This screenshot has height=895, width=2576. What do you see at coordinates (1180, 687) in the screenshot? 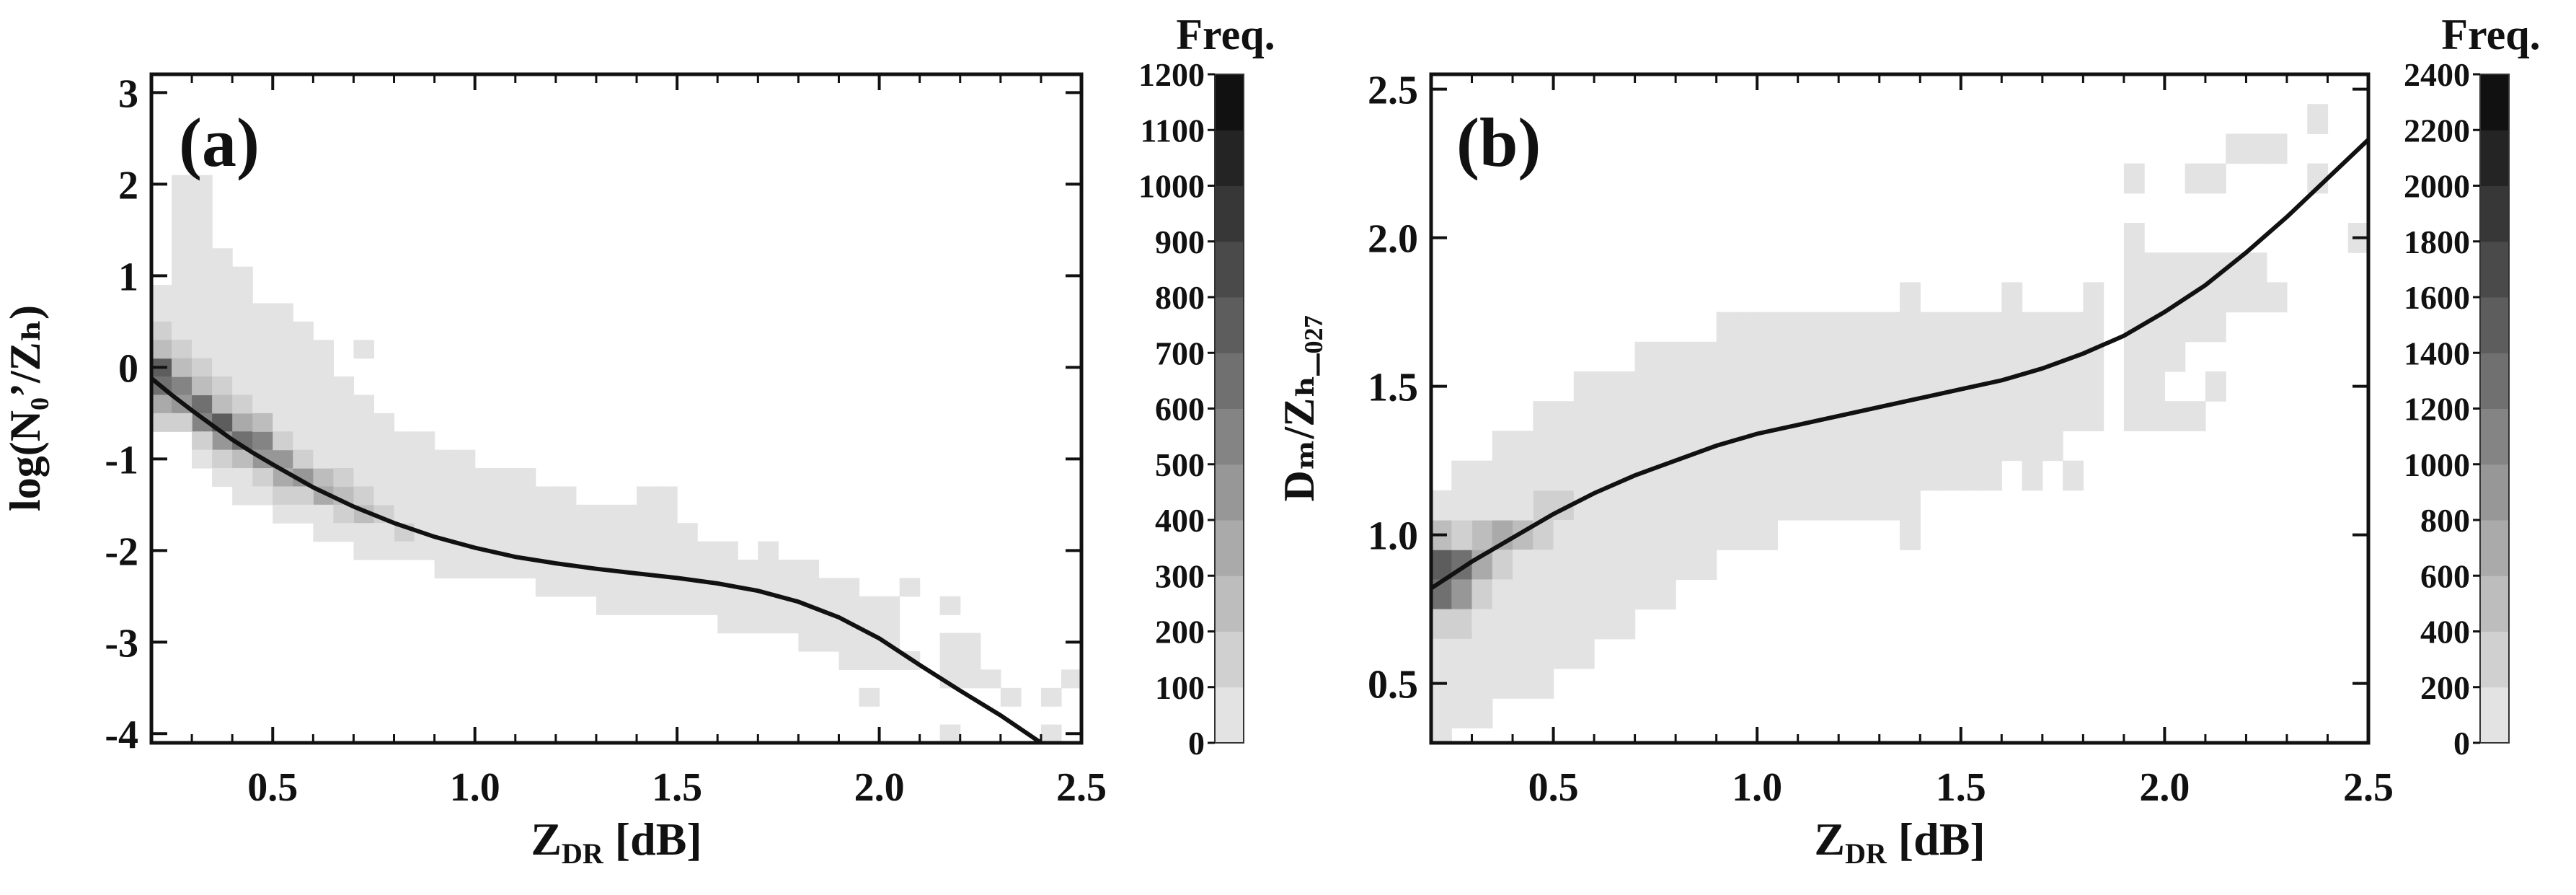
I see `colorbar-tick-label: 100` at bounding box center [1180, 687].